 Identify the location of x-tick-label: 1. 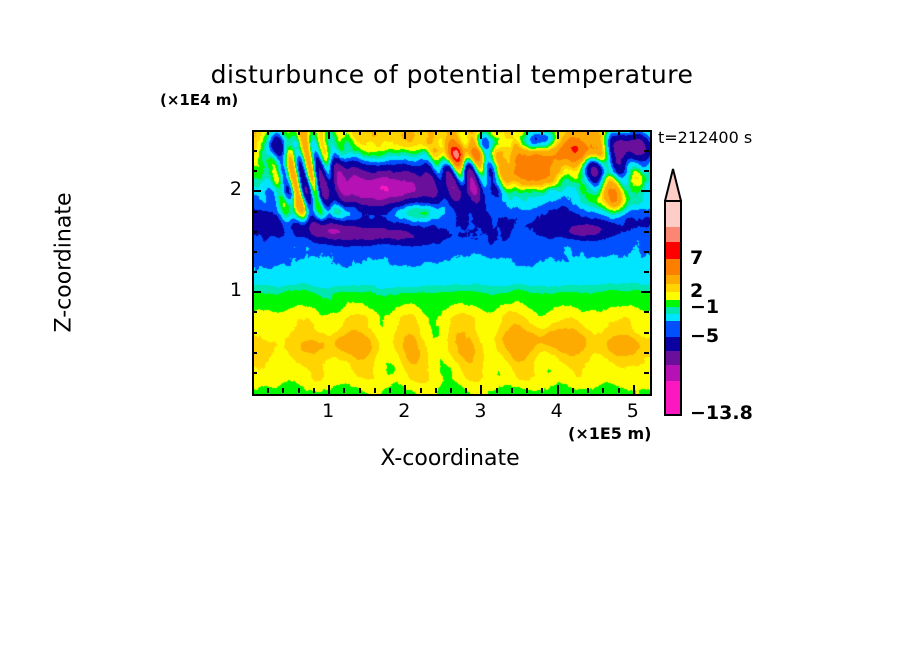
(328, 411).